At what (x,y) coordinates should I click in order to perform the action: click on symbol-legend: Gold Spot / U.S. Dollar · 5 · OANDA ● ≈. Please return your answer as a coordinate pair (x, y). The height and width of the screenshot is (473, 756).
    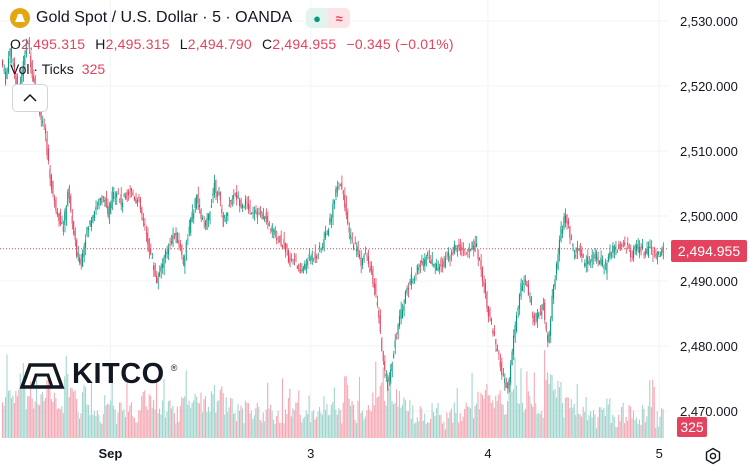
    Looking at the image, I should click on (180, 18).